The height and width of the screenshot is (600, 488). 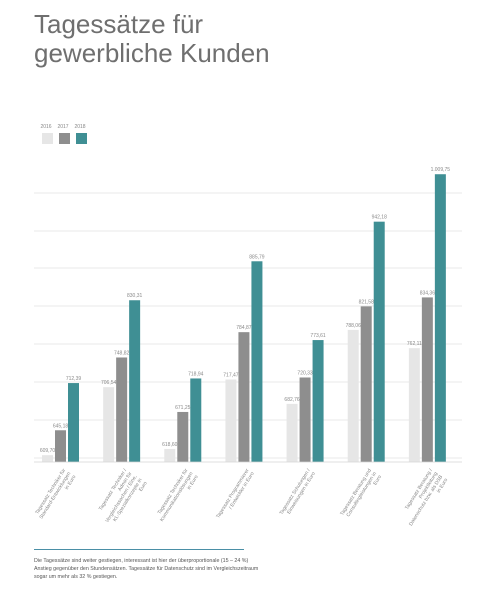 I want to click on legend: 2016 2017 2018, so click(x=63, y=134).